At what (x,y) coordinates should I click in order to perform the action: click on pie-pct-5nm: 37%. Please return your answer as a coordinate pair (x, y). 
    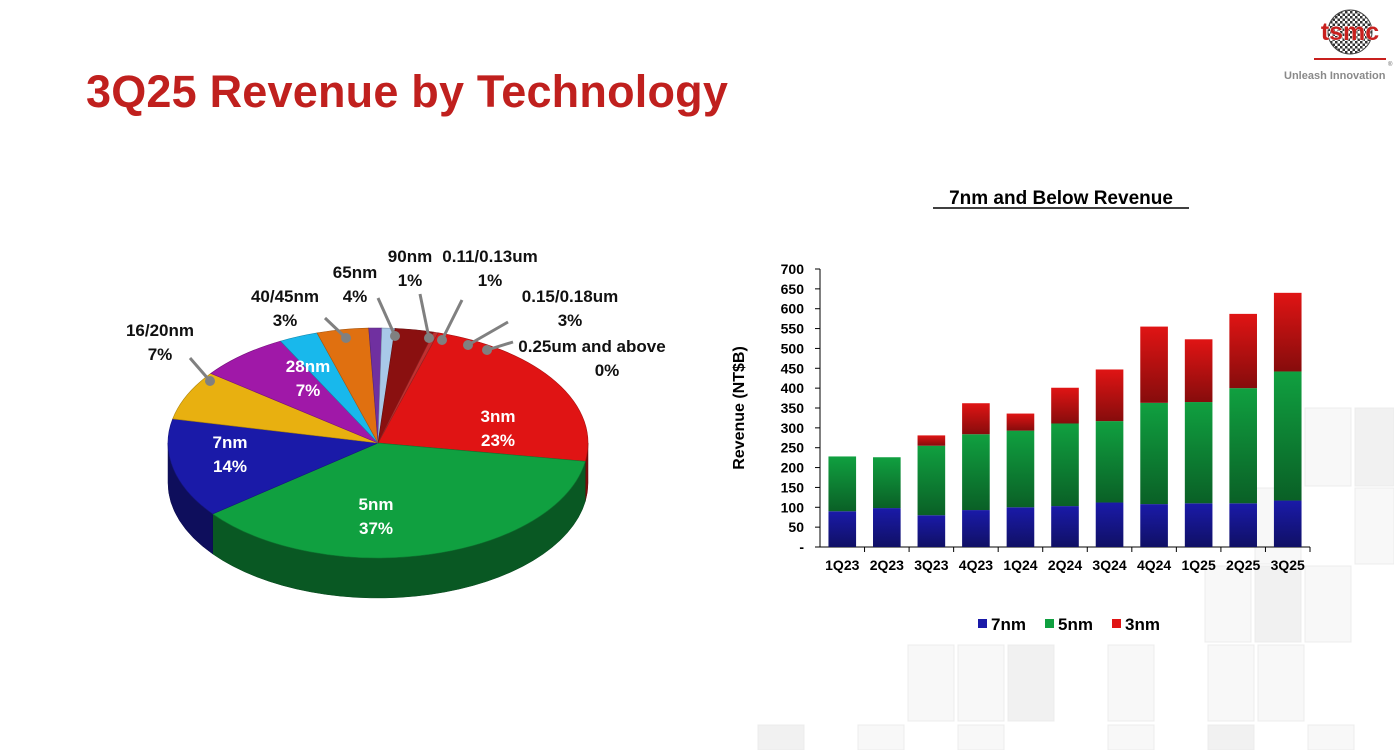
    Looking at the image, I should click on (376, 528).